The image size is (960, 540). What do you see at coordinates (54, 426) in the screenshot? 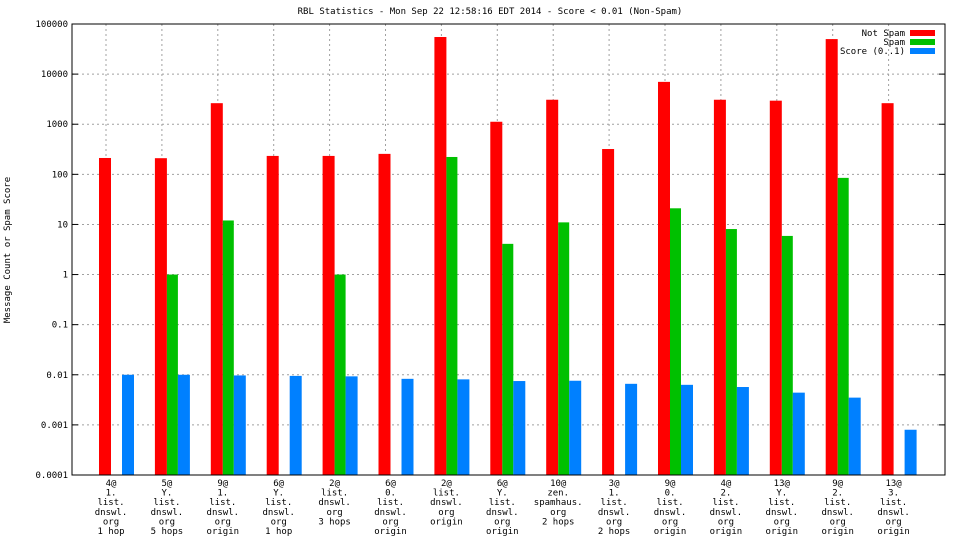
I see `y-tick-label: 0.001` at bounding box center [54, 426].